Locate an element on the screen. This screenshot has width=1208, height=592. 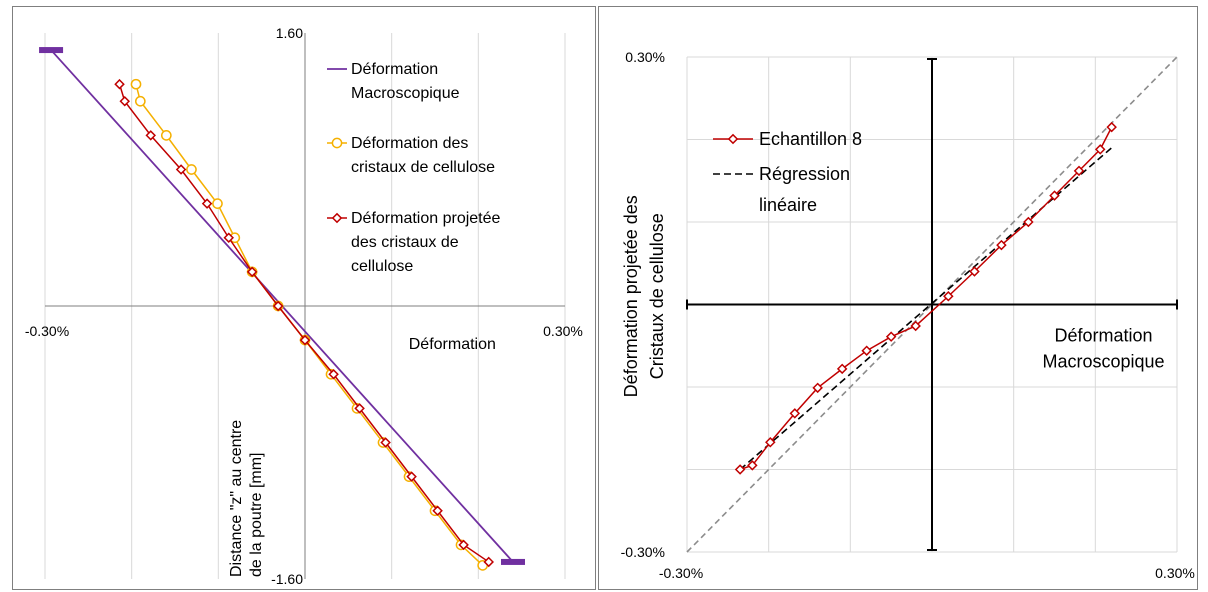
legend-echantillon-label: Echantillon 8 is located at coordinates (810, 139).